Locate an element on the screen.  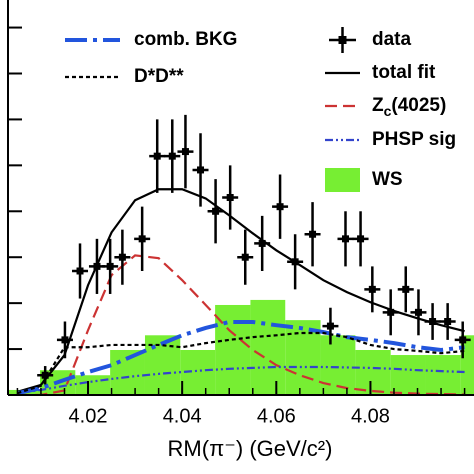
x-tick-label: 4.02 is located at coordinates (88, 416).